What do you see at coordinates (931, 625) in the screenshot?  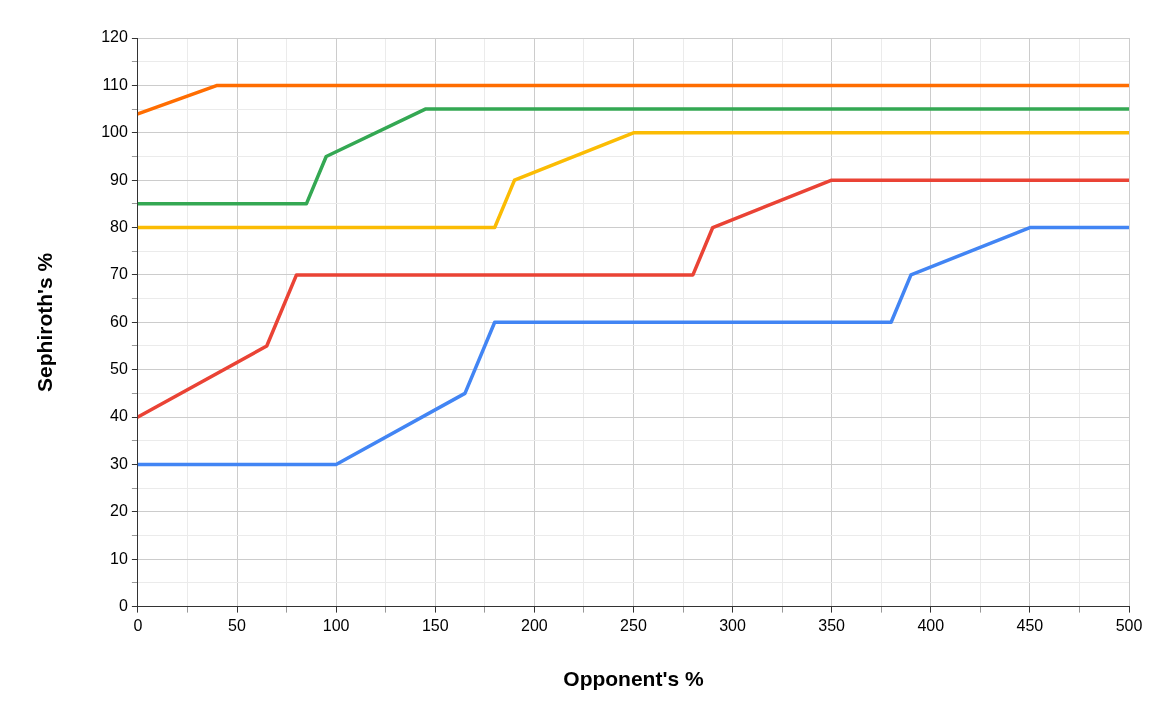 I see `x-tick-label: 400` at bounding box center [931, 625].